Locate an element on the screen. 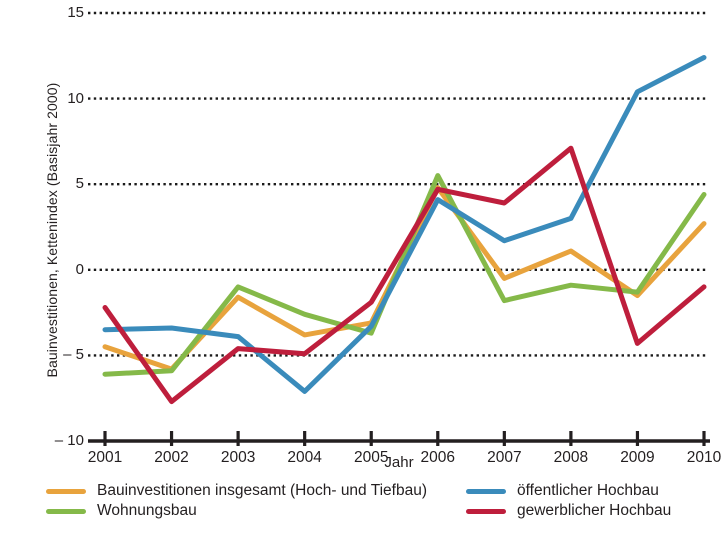 This screenshot has height=541, width=722. x-tick-label: 2002 is located at coordinates (171, 457).